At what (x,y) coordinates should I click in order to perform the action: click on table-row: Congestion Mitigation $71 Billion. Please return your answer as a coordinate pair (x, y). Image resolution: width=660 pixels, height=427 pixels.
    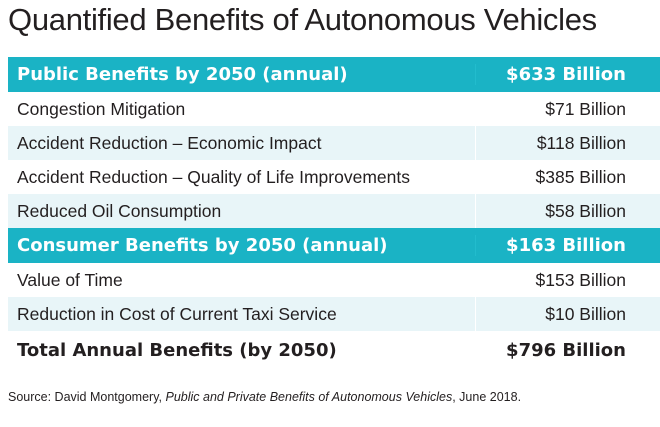
    Looking at the image, I should click on (334, 109).